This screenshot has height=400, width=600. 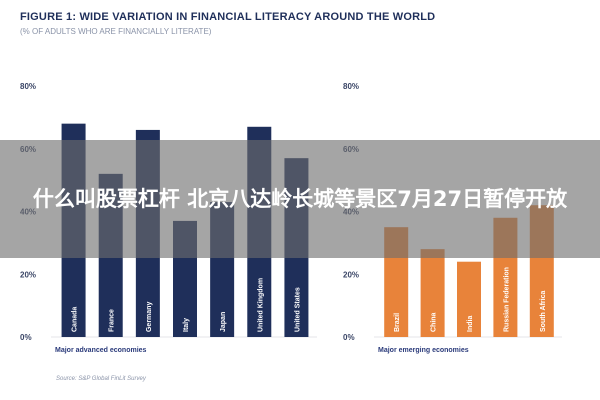 I want to click on group-label: Major emerging economies, so click(x=423, y=350).